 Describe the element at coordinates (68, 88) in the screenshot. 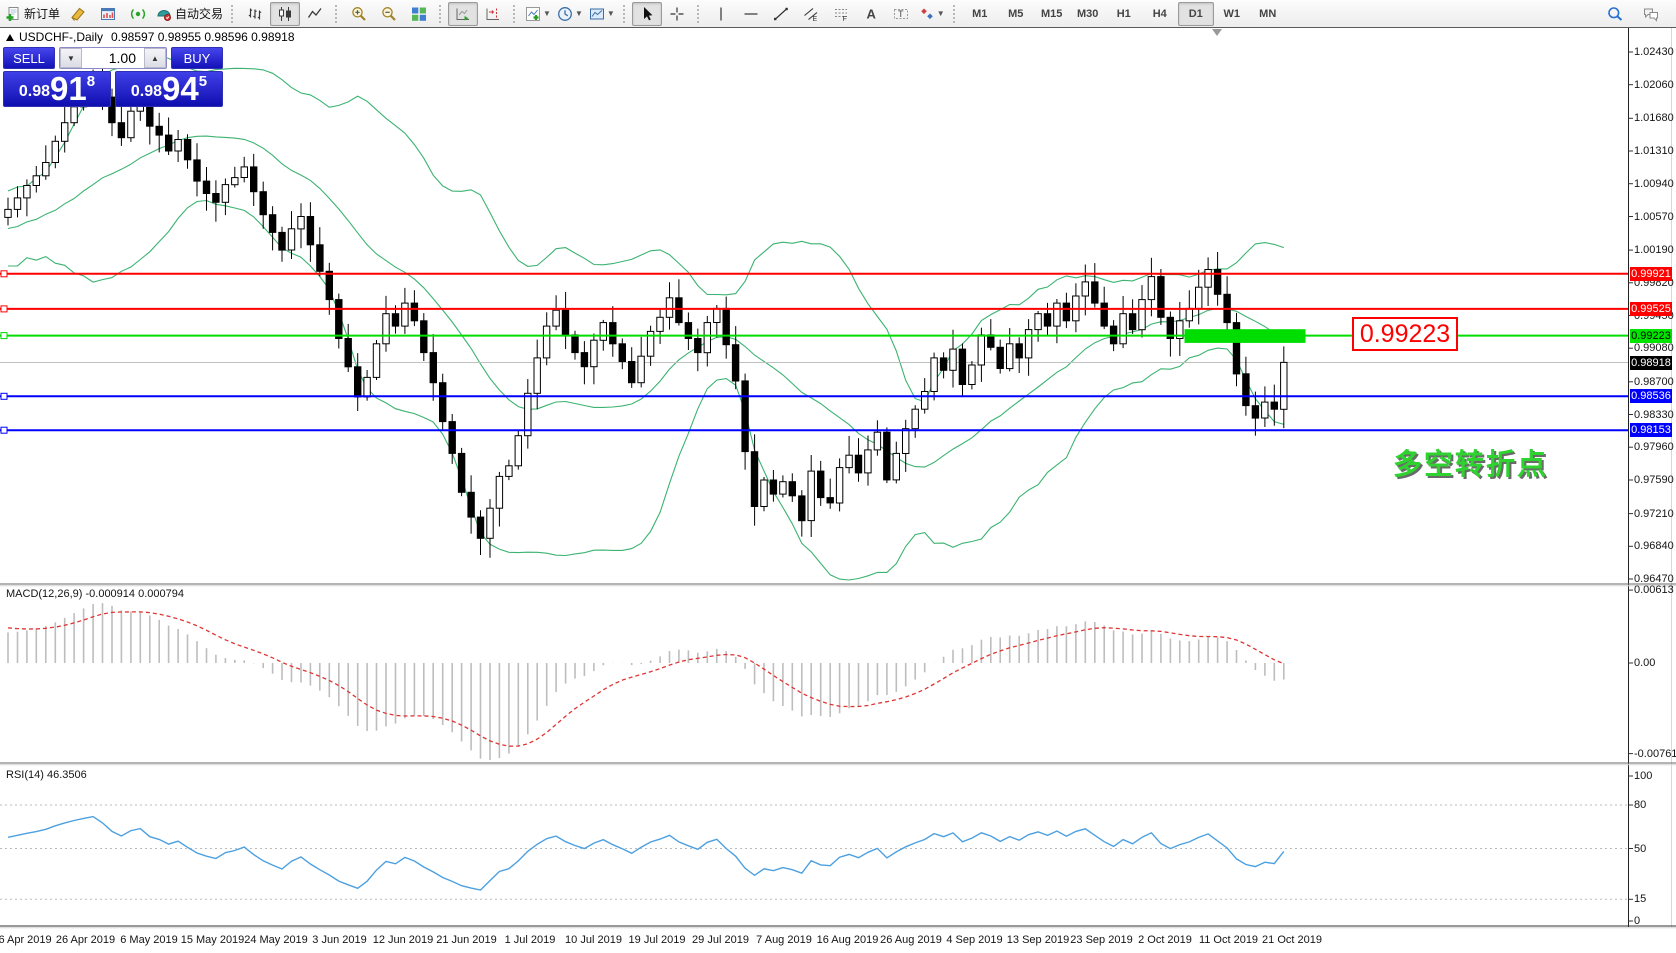

I see `sell-price-big: 91` at that location.